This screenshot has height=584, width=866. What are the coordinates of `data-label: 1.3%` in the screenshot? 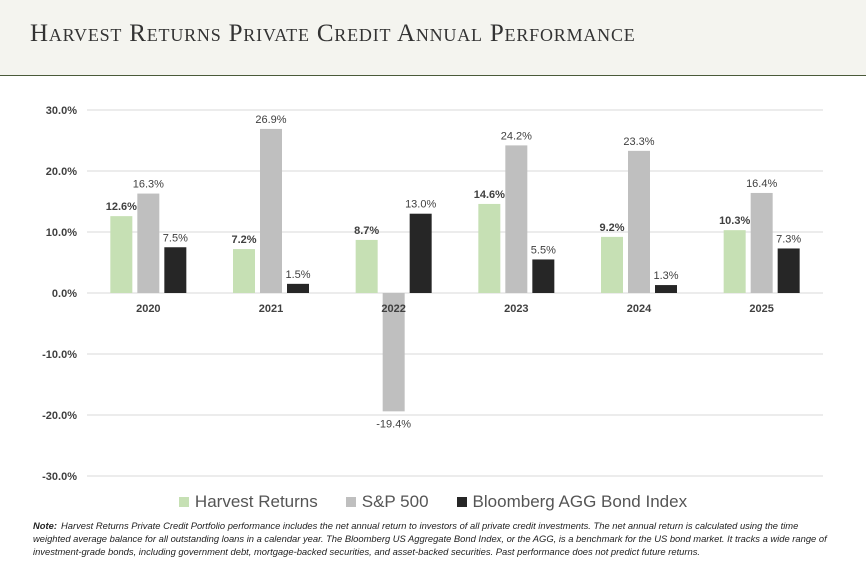 It's located at (665, 276).